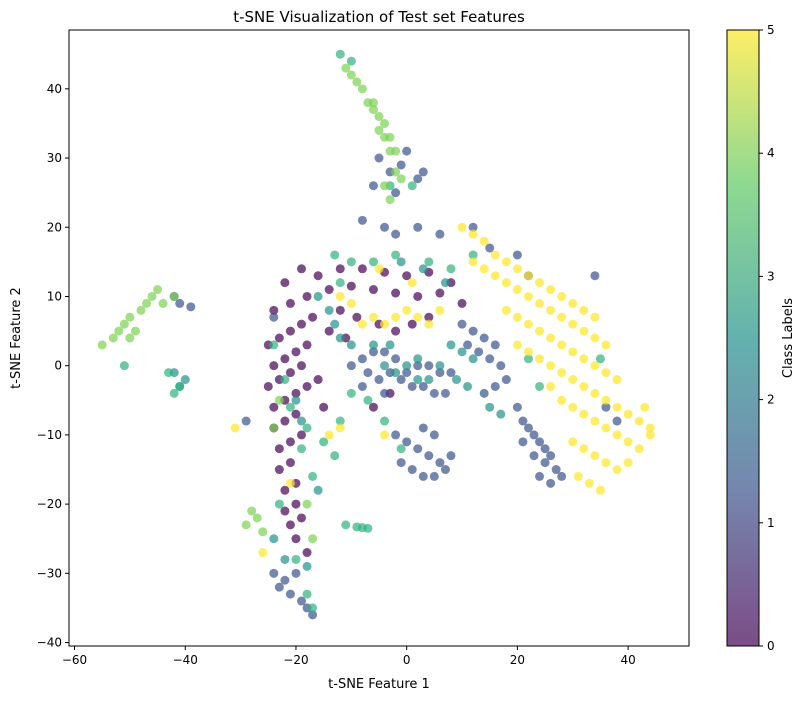 The height and width of the screenshot is (703, 806). What do you see at coordinates (49, 504) in the screenshot?
I see `y-tick-label: −20` at bounding box center [49, 504].